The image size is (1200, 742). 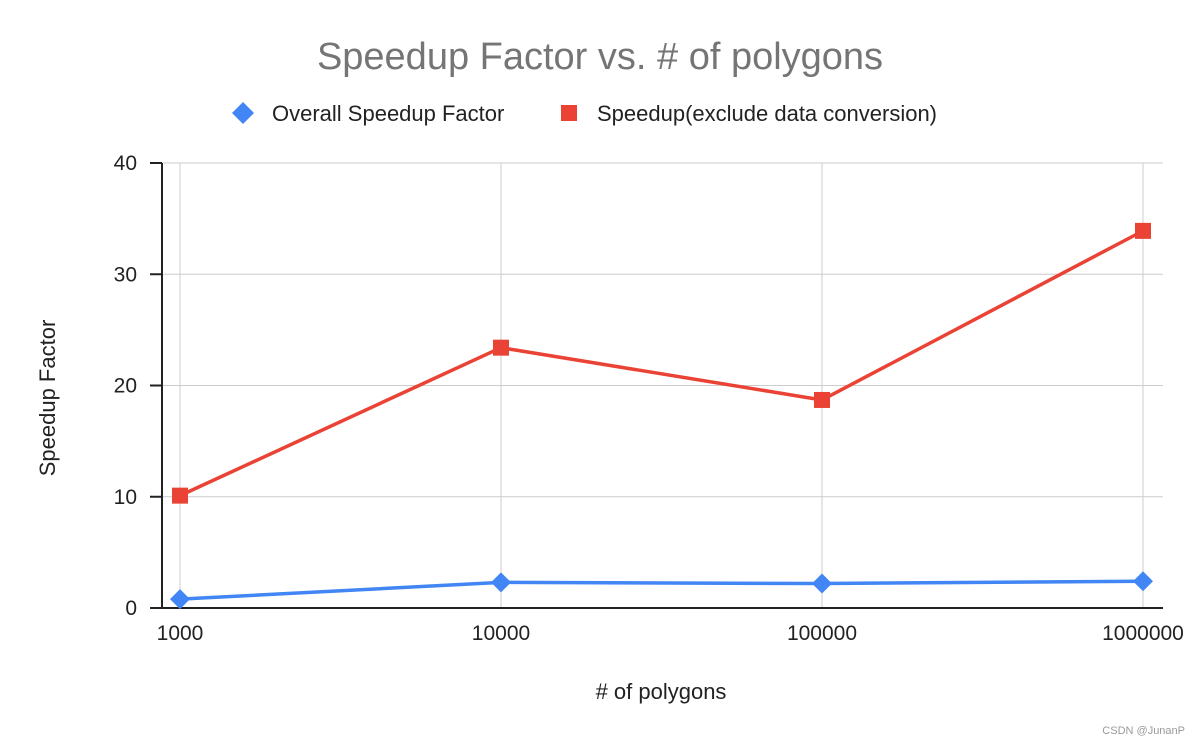 What do you see at coordinates (125, 274) in the screenshot?
I see `y-tick-label: 30` at bounding box center [125, 274].